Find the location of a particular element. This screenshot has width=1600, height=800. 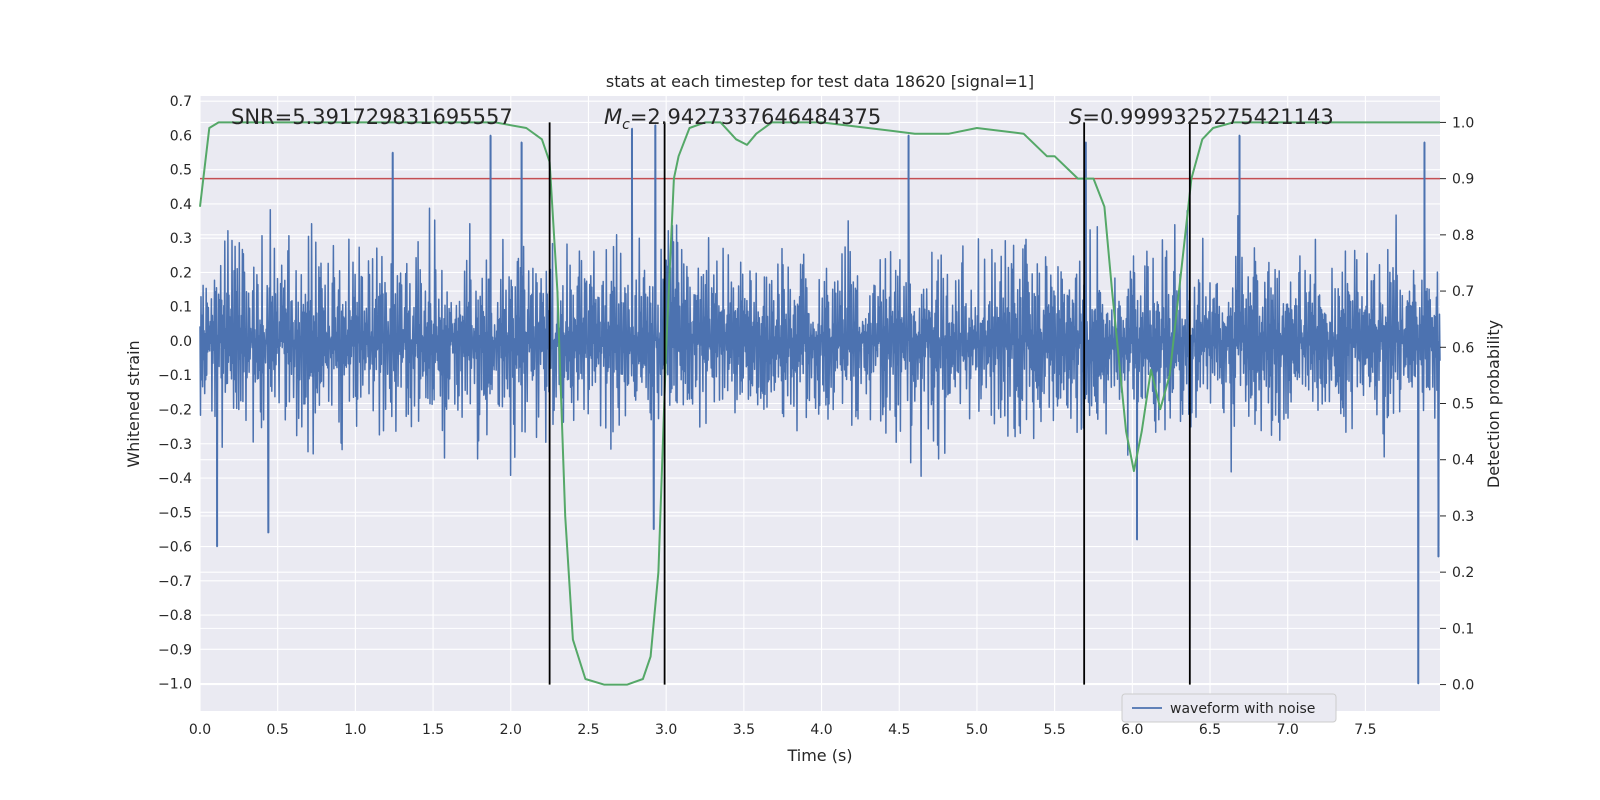

y-tick-label: 0.7 is located at coordinates (181, 102).